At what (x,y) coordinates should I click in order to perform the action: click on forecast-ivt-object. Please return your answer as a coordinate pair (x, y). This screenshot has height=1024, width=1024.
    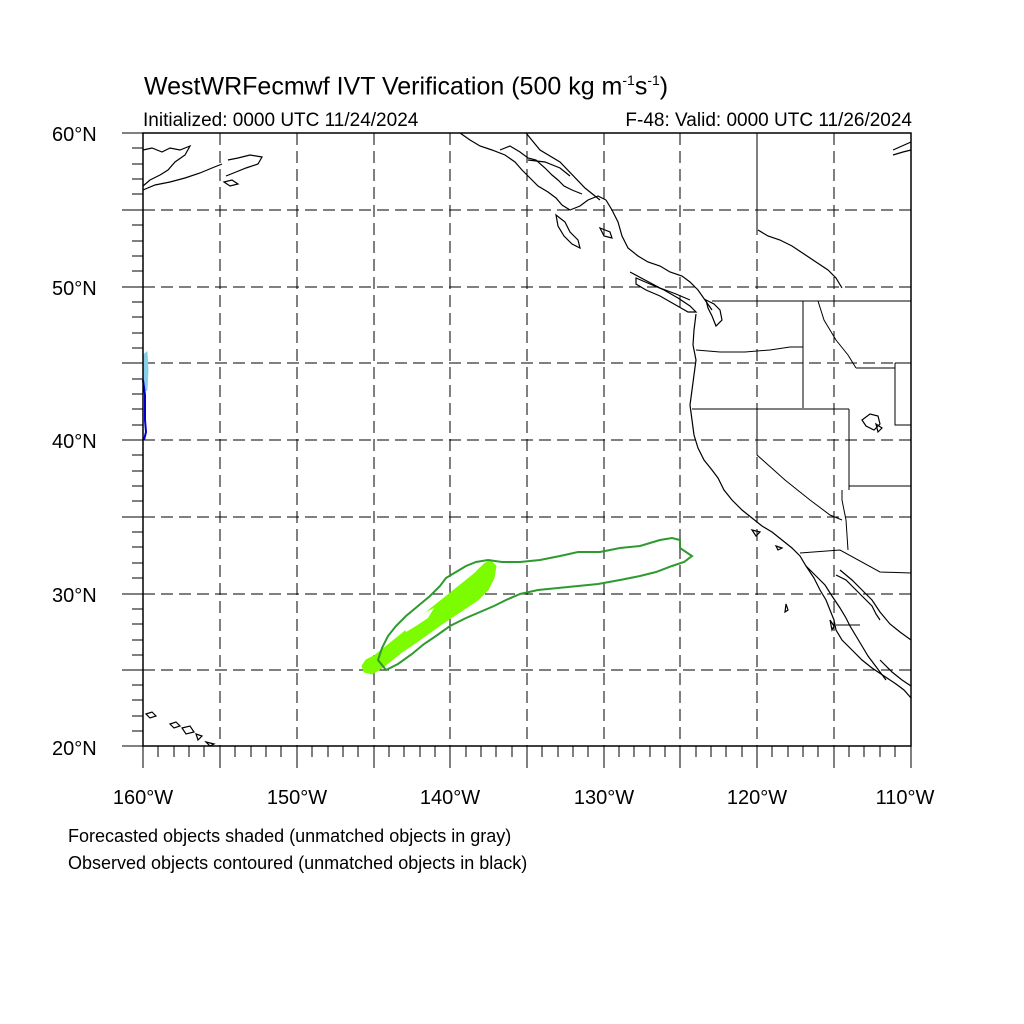
    Looking at the image, I should click on (429, 617).